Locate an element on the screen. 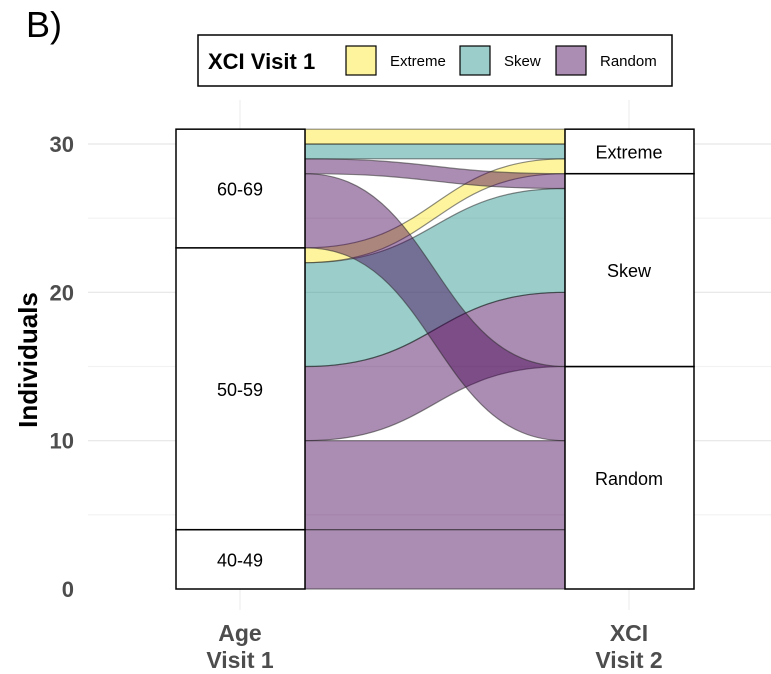 This screenshot has height=674, width=771. legend-label: Skew is located at coordinates (522, 61).